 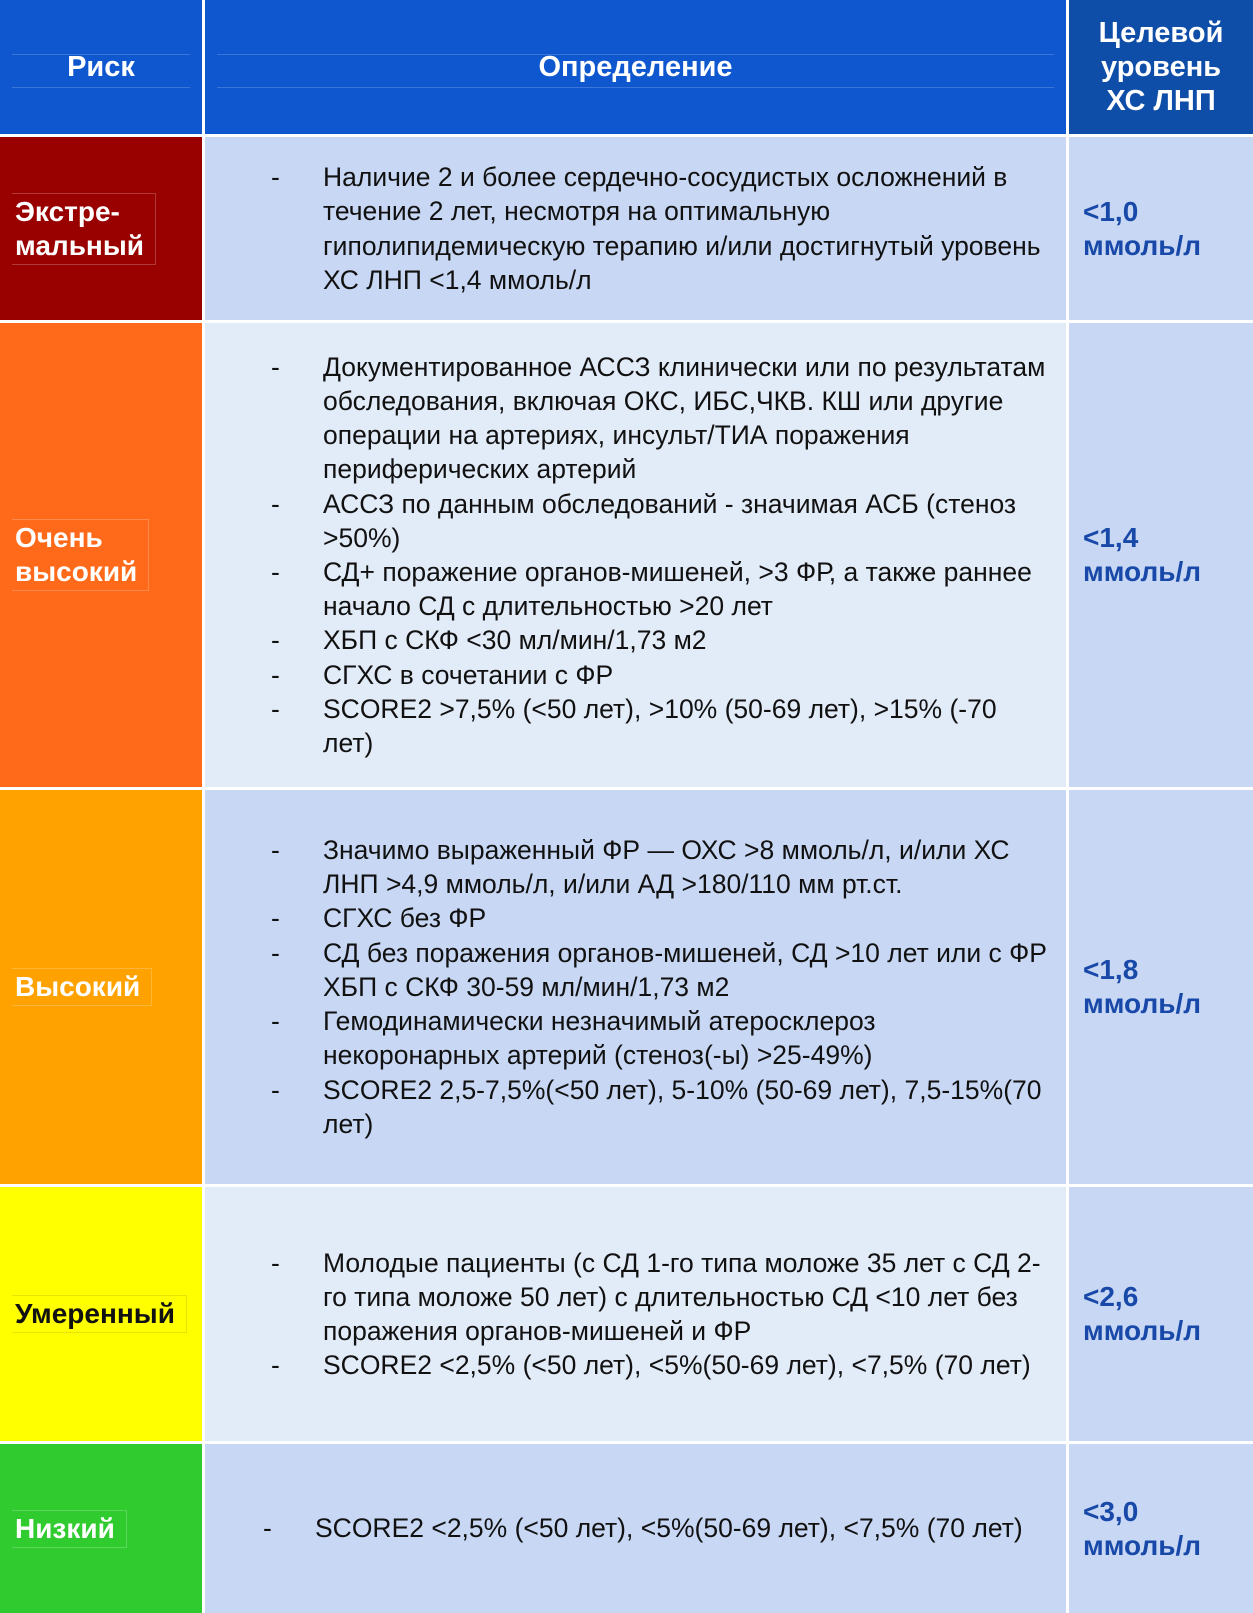 What do you see at coordinates (69, 1528) in the screenshot?
I see `risk-label: Низкий` at bounding box center [69, 1528].